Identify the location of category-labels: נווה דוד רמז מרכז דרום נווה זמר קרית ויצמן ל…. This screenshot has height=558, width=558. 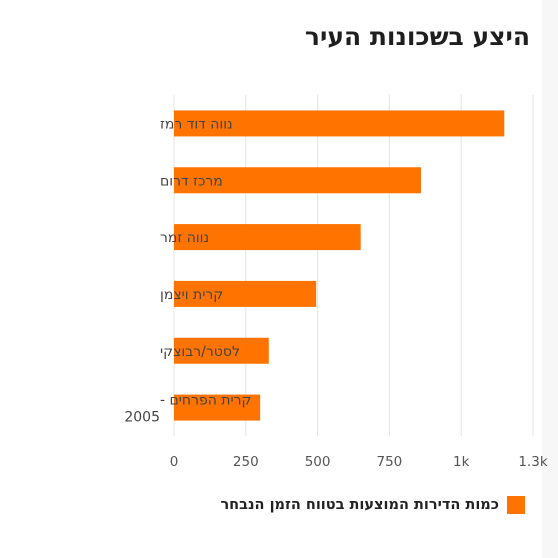
(187, 270).